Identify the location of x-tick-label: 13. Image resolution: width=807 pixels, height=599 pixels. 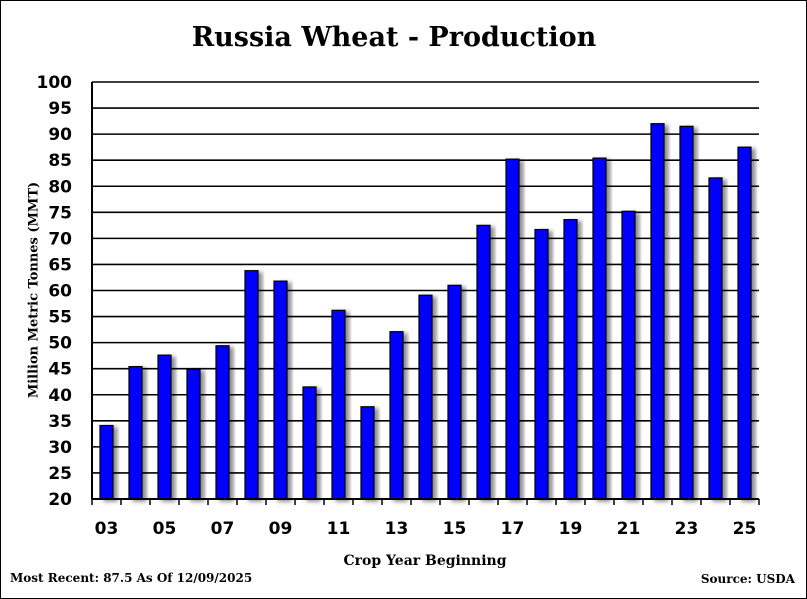
(397, 529).